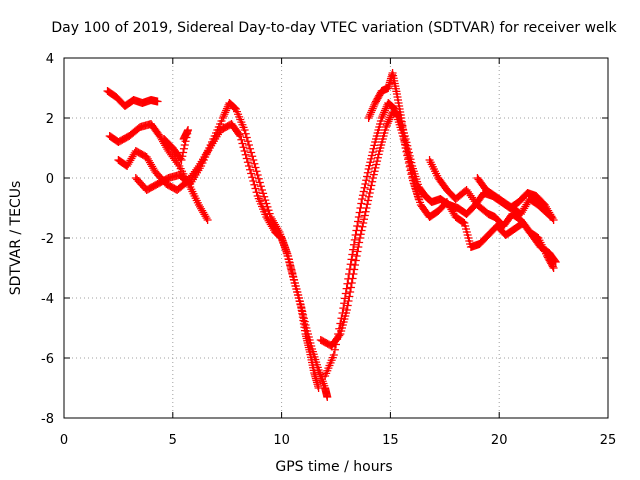 This screenshot has height=480, width=640. I want to click on x-tick-label-0: 0, so click(64, 440).